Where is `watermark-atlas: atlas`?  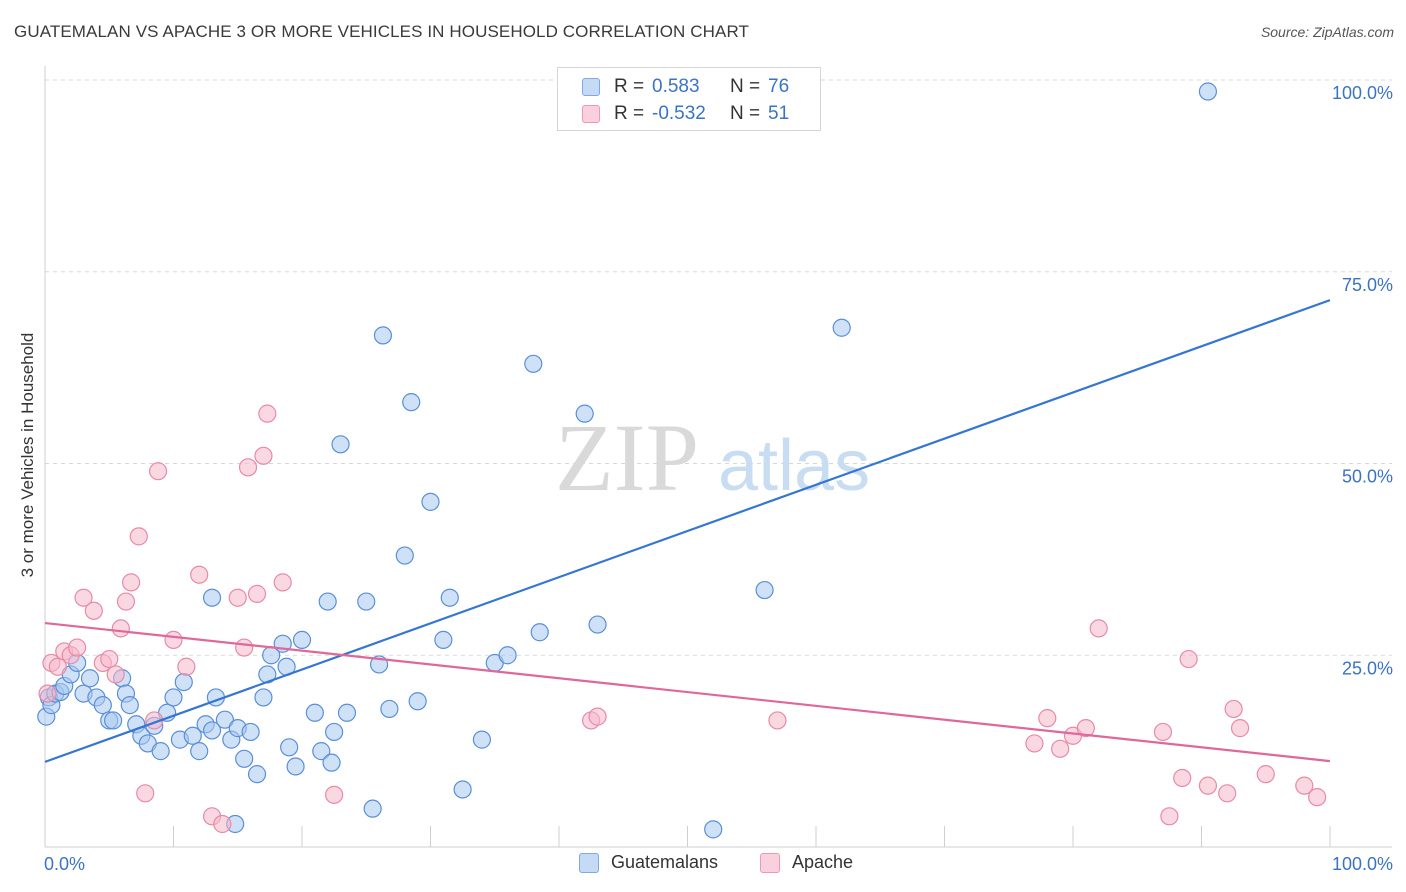 watermark-atlas: atlas is located at coordinates (794, 466).